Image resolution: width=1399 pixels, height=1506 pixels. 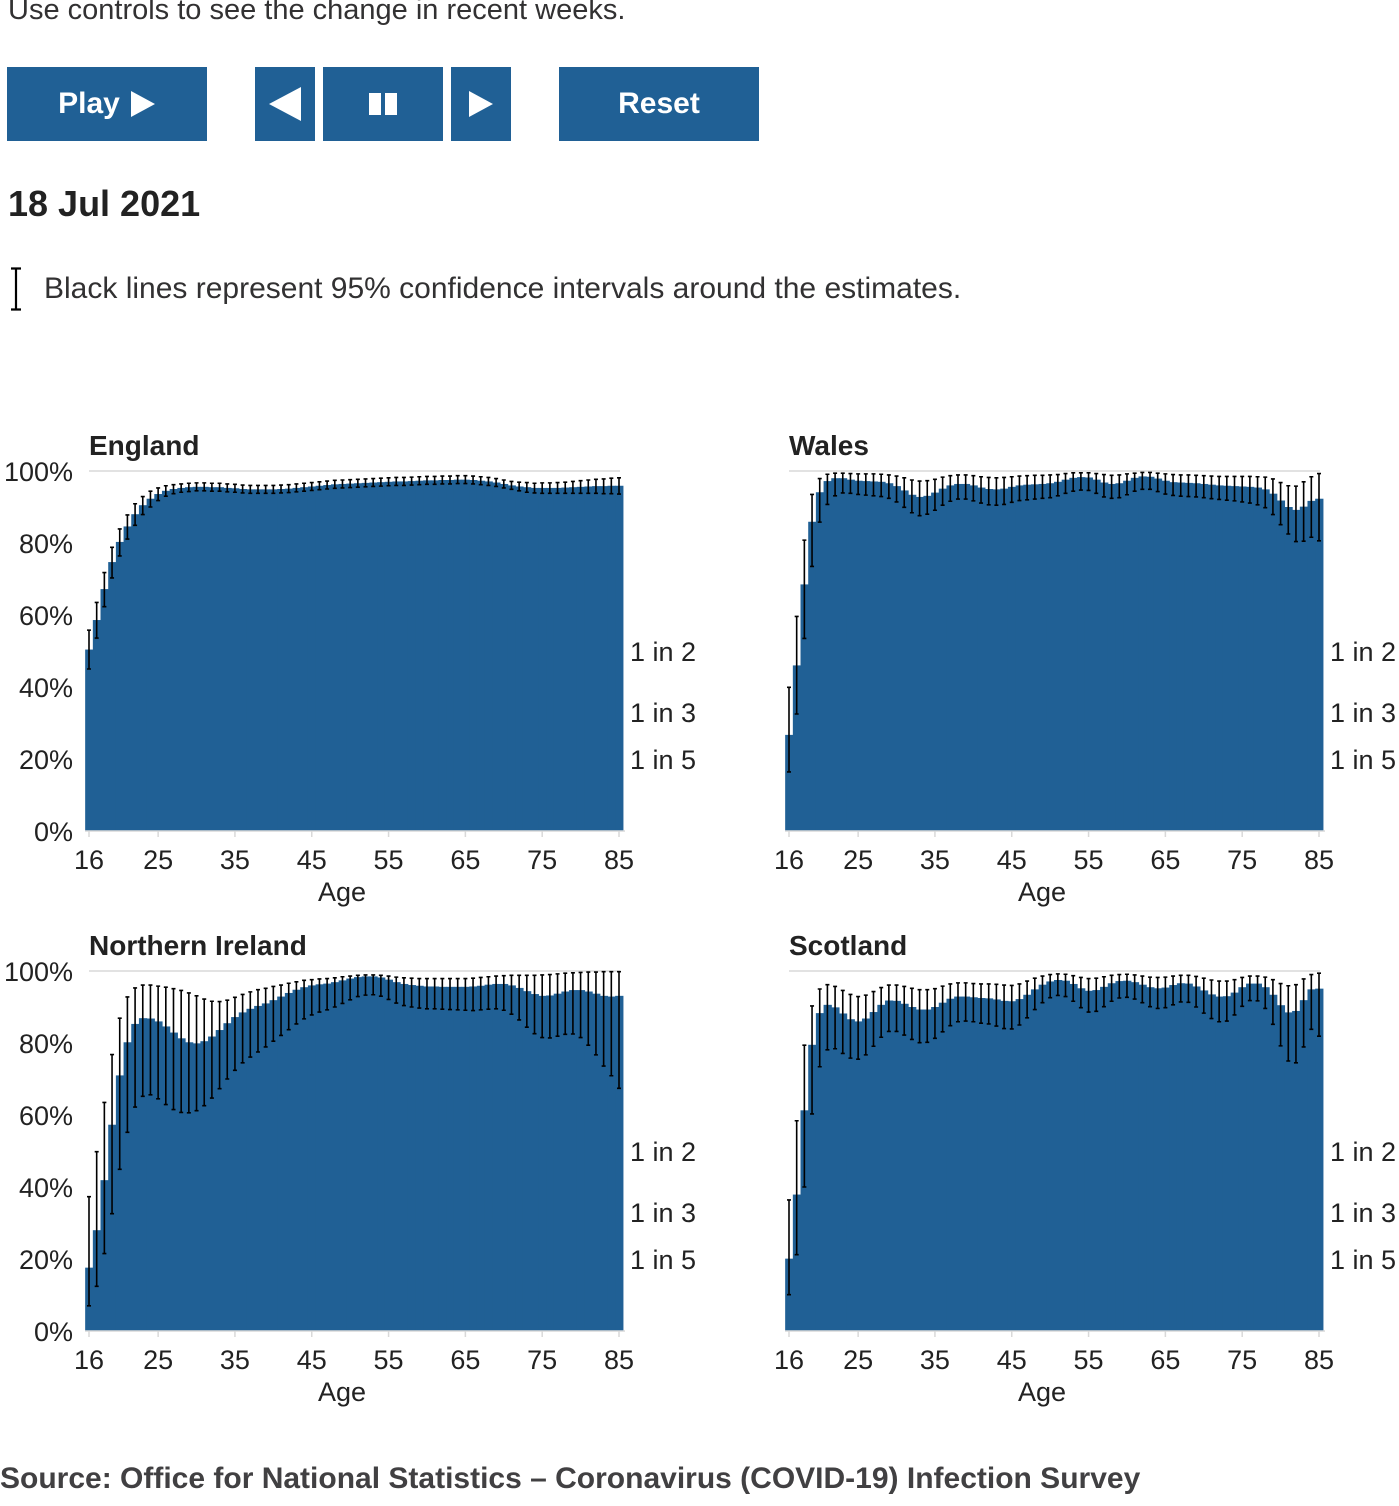 What do you see at coordinates (481, 104) in the screenshot?
I see `step-forward-button` at bounding box center [481, 104].